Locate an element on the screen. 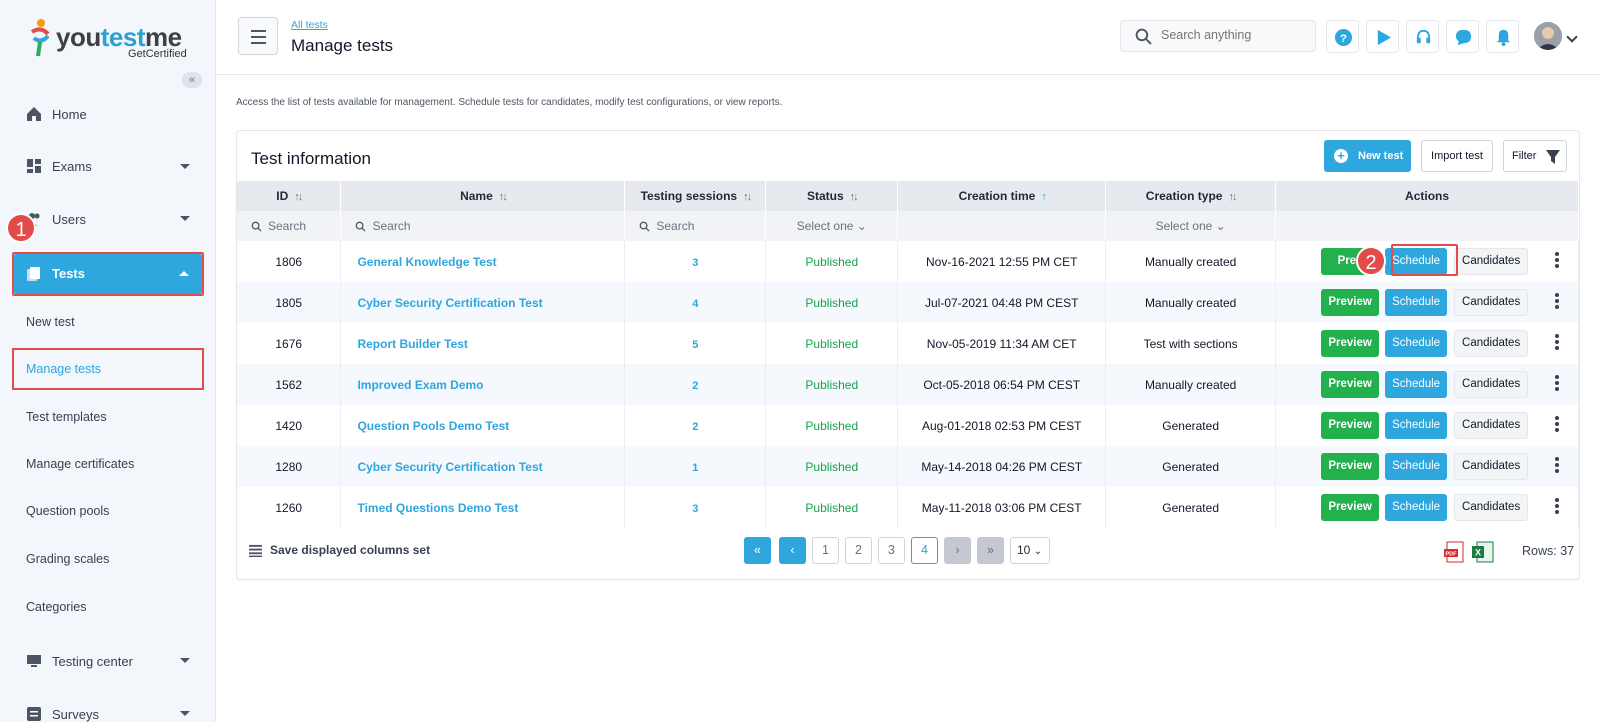 This screenshot has width=1600, height=724. last-page-button: » is located at coordinates (990, 550).